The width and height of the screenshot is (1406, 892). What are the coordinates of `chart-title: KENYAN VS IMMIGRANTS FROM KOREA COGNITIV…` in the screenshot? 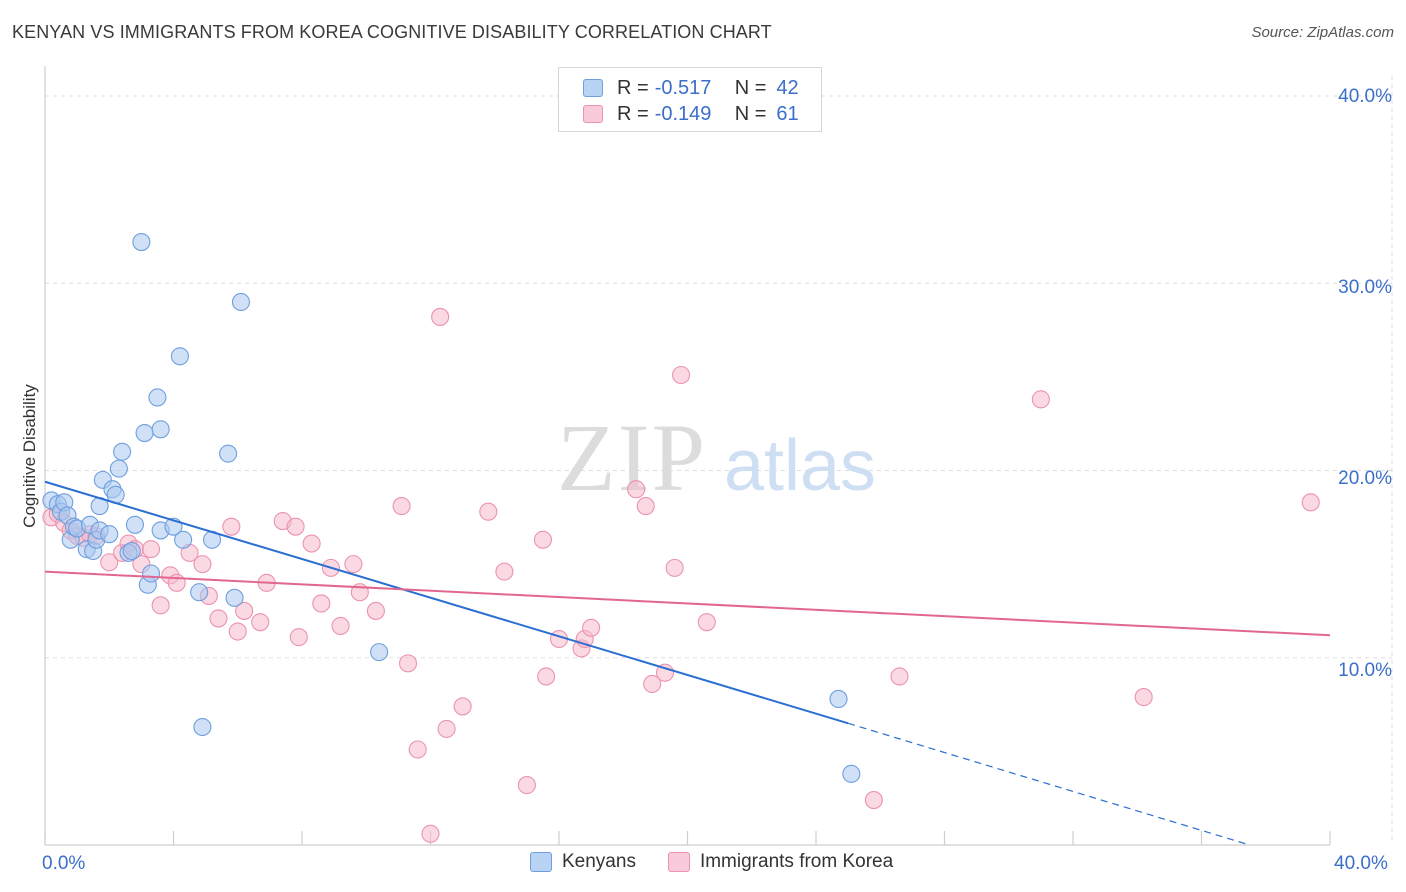 It's located at (392, 32).